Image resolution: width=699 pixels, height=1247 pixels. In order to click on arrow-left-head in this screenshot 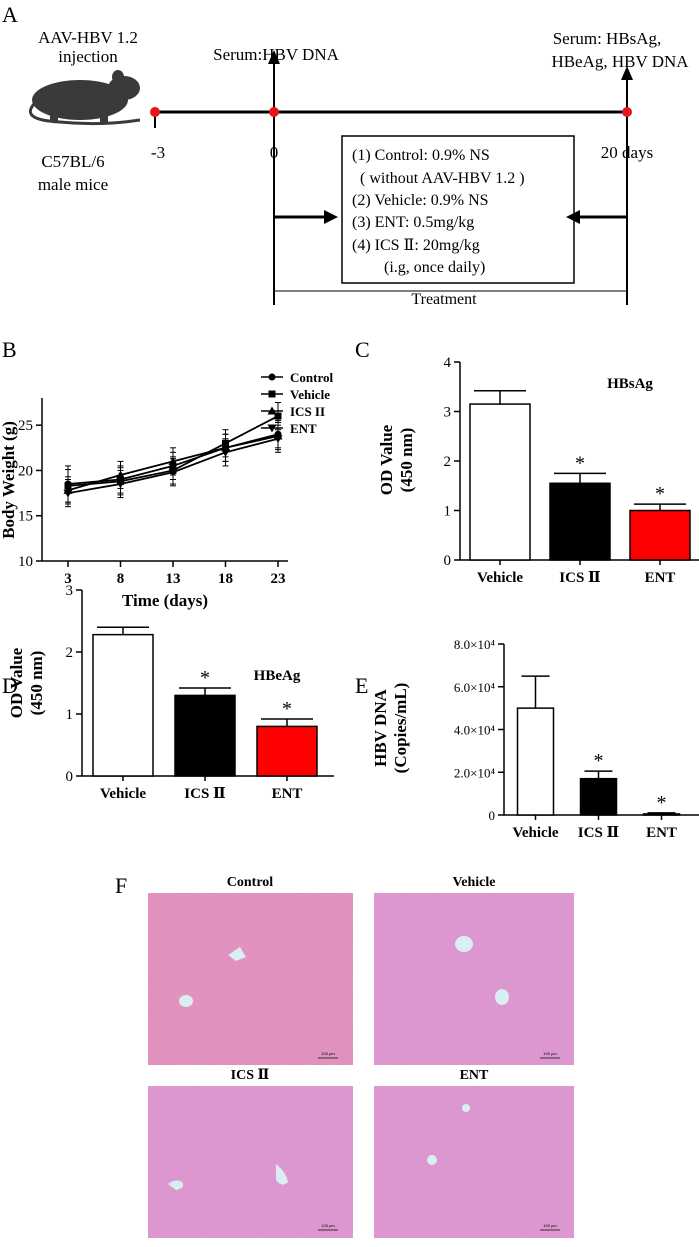, I will do `click(331, 217)`.